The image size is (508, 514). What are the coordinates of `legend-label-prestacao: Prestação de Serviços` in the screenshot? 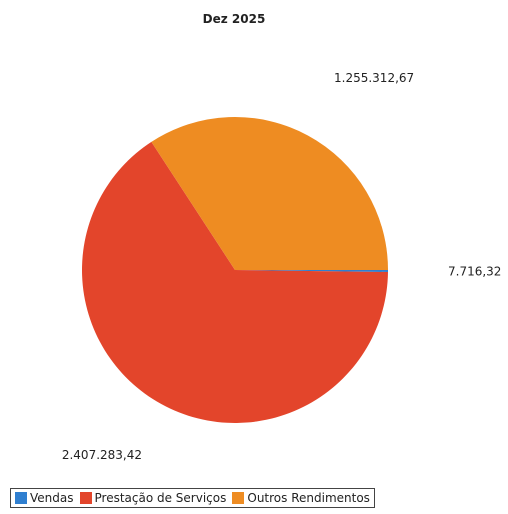 It's located at (160, 498).